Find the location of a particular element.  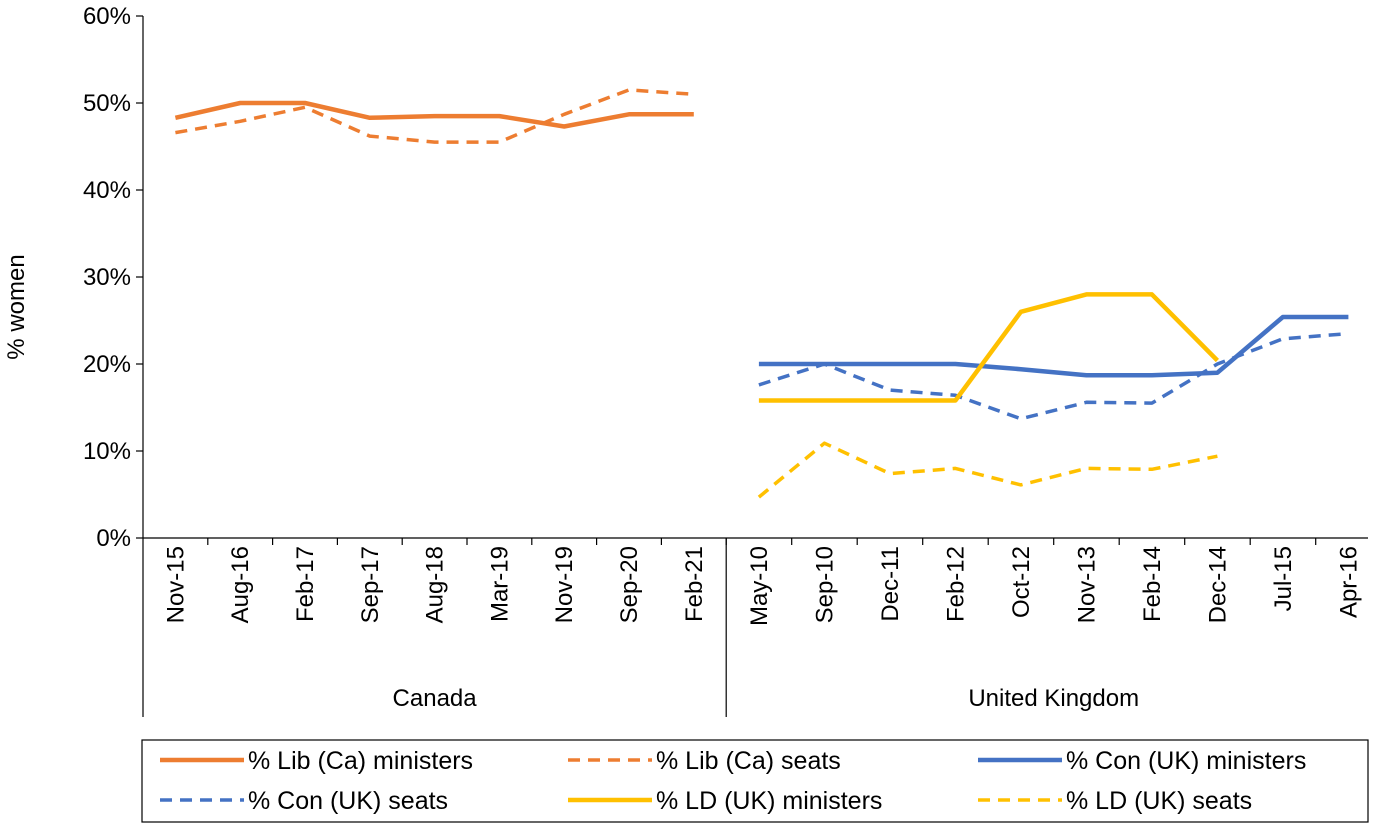

legend-label-lib-ca-seats: % Lib (Ca) seats is located at coordinates (748, 761).